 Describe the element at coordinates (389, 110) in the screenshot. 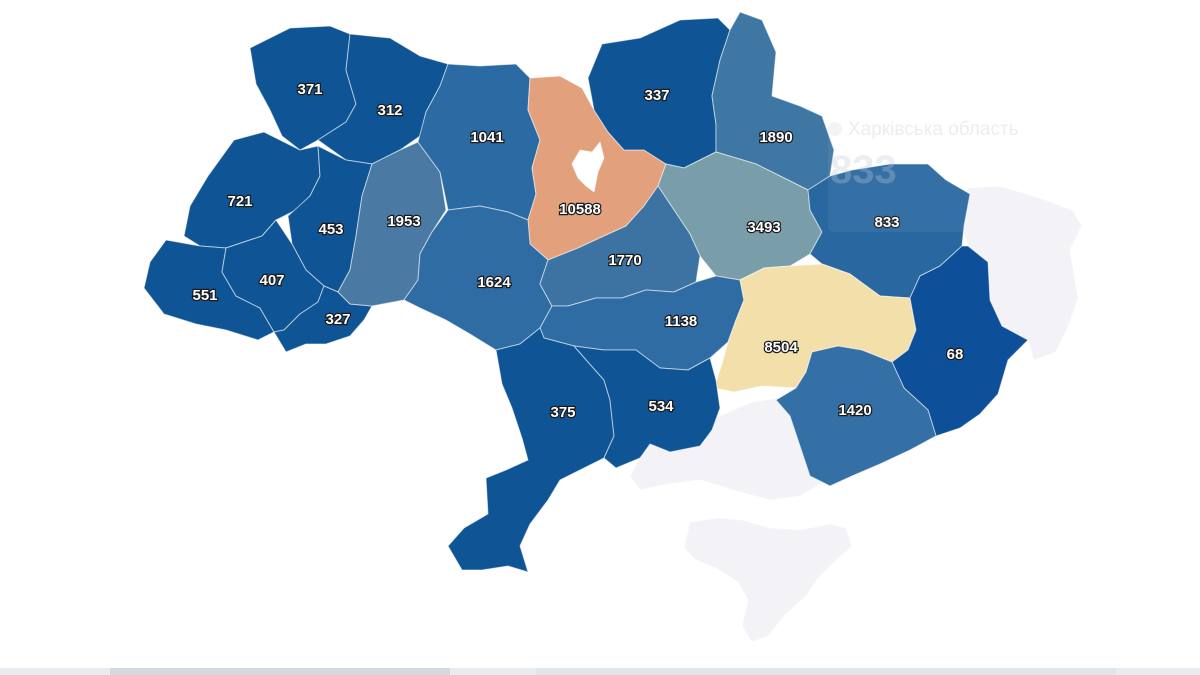

I see `region-value-label-rivne: 312` at that location.